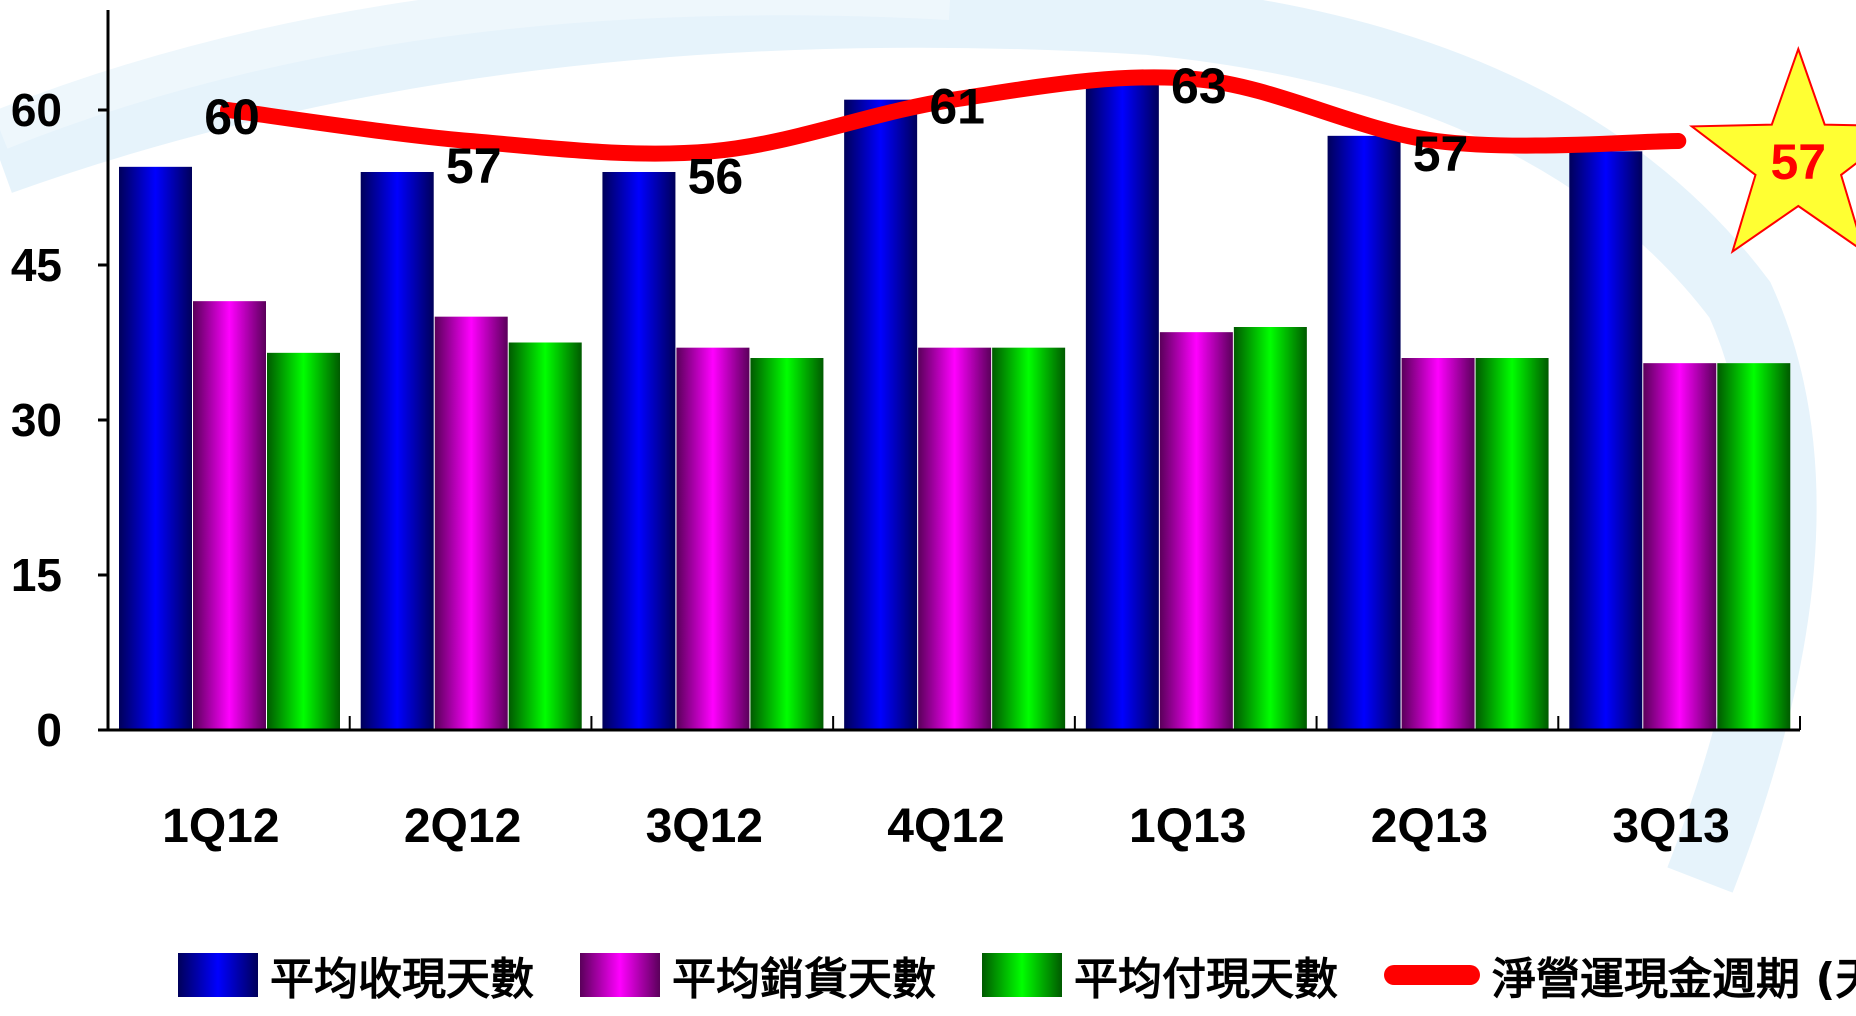 Image resolution: width=1856 pixels, height=1016 pixels. I want to click on y-tick-label: 45, so click(36, 265).